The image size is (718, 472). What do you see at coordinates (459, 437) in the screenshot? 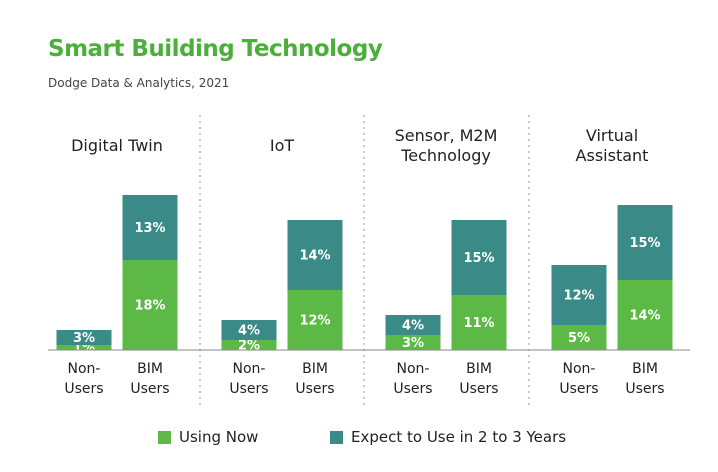
I see `legend-label: Expect to Use in 2 to 3 Years` at bounding box center [459, 437].